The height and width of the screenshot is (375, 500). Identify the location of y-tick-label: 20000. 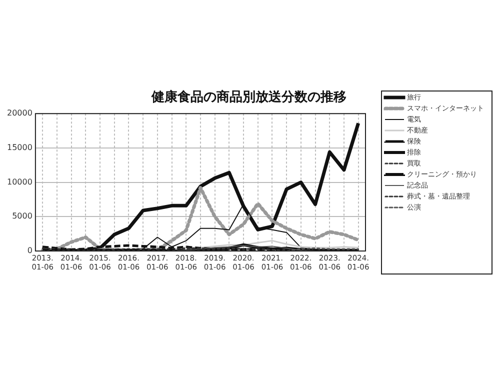
(19, 113).